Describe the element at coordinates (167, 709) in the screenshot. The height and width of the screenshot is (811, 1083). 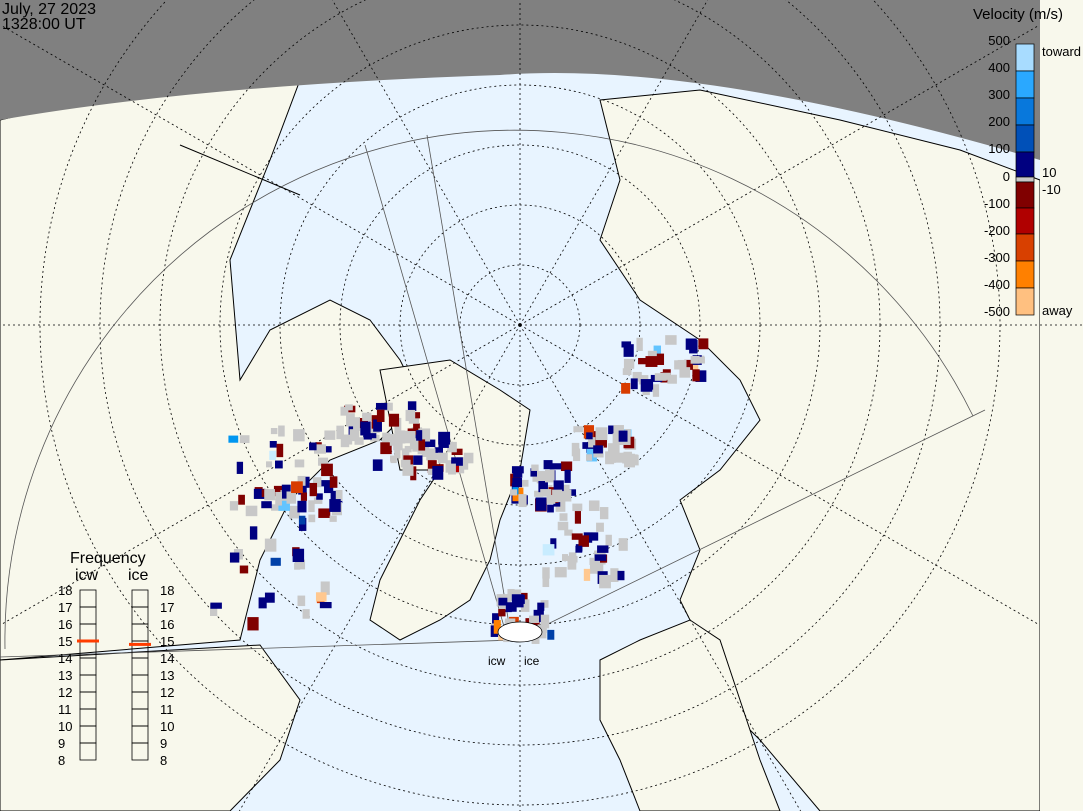
I see `frequency-tick-right: 11` at that location.